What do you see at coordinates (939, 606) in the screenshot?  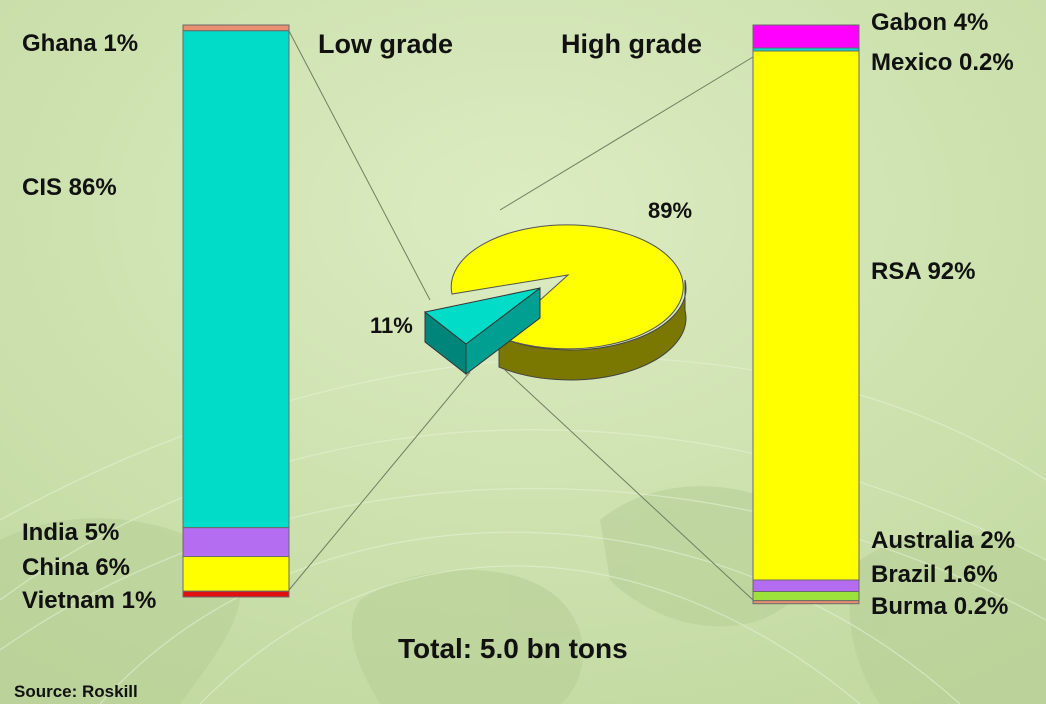 I see `label-burma: Burma 0.2%` at bounding box center [939, 606].